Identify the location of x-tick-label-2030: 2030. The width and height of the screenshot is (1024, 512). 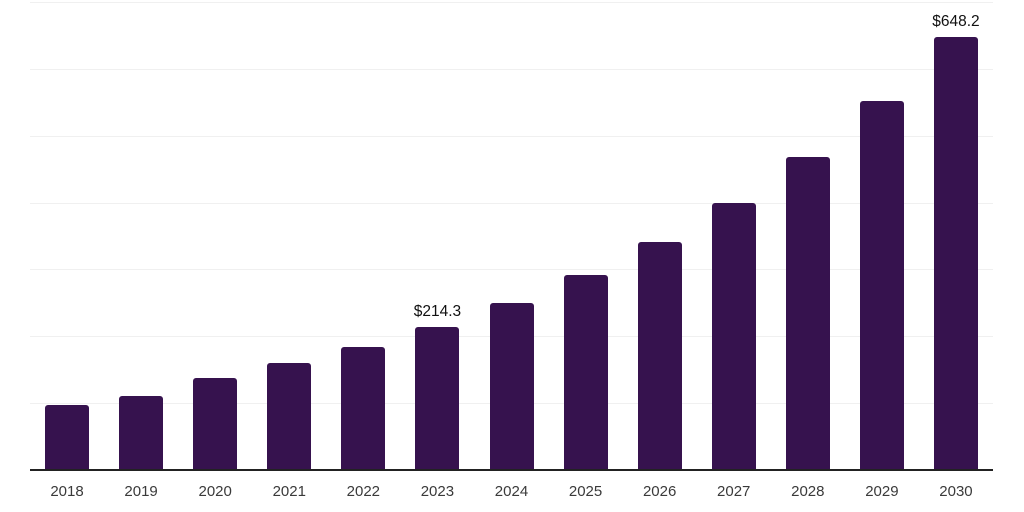
(956, 491).